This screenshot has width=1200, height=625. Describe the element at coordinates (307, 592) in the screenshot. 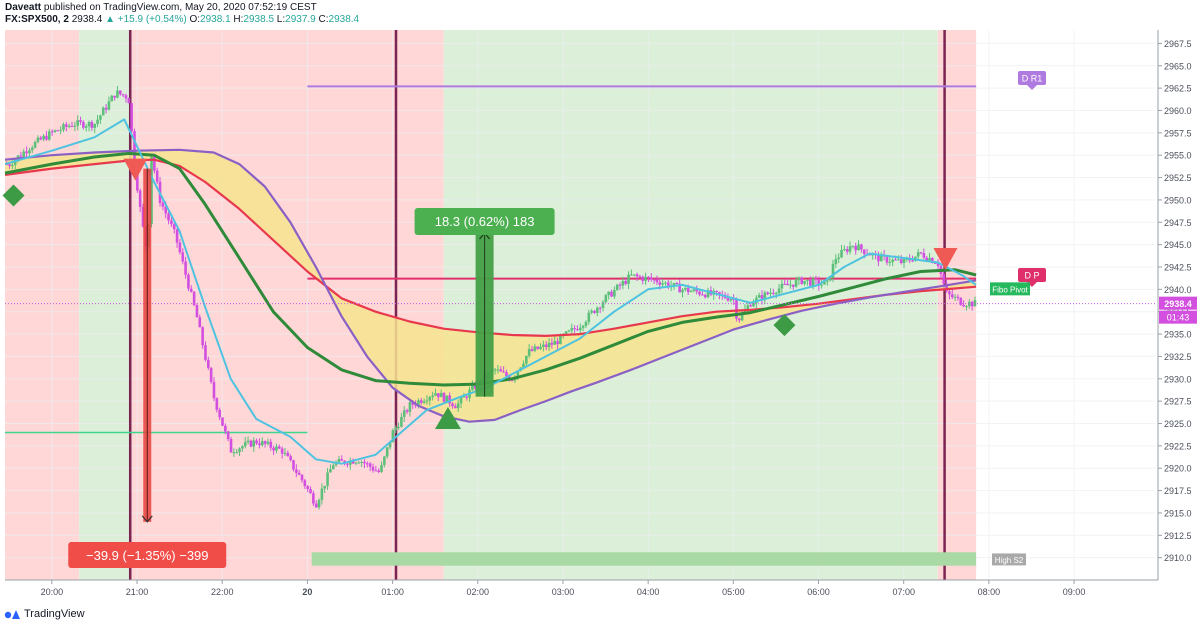

I see `x-tick-label: 20` at that location.